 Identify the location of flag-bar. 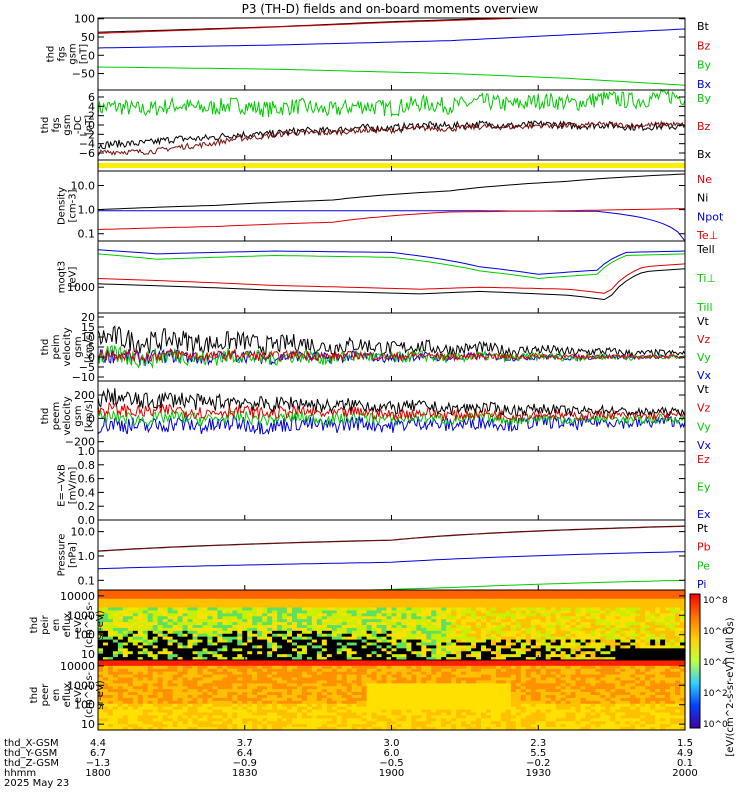
(391, 165).